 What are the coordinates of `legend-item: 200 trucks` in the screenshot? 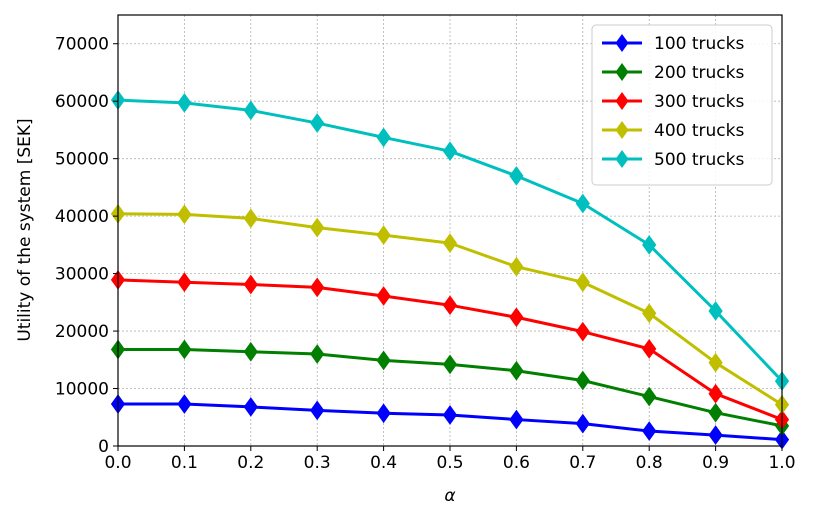 It's located at (673, 73).